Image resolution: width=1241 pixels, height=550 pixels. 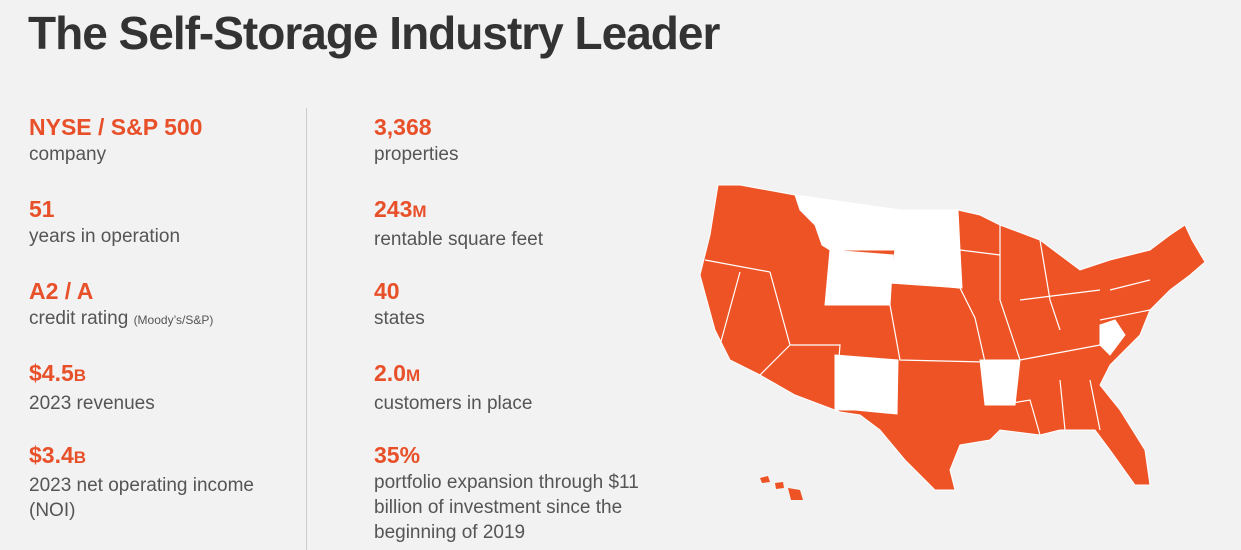 I want to click on figure-value: $4.5, so click(x=51, y=373).